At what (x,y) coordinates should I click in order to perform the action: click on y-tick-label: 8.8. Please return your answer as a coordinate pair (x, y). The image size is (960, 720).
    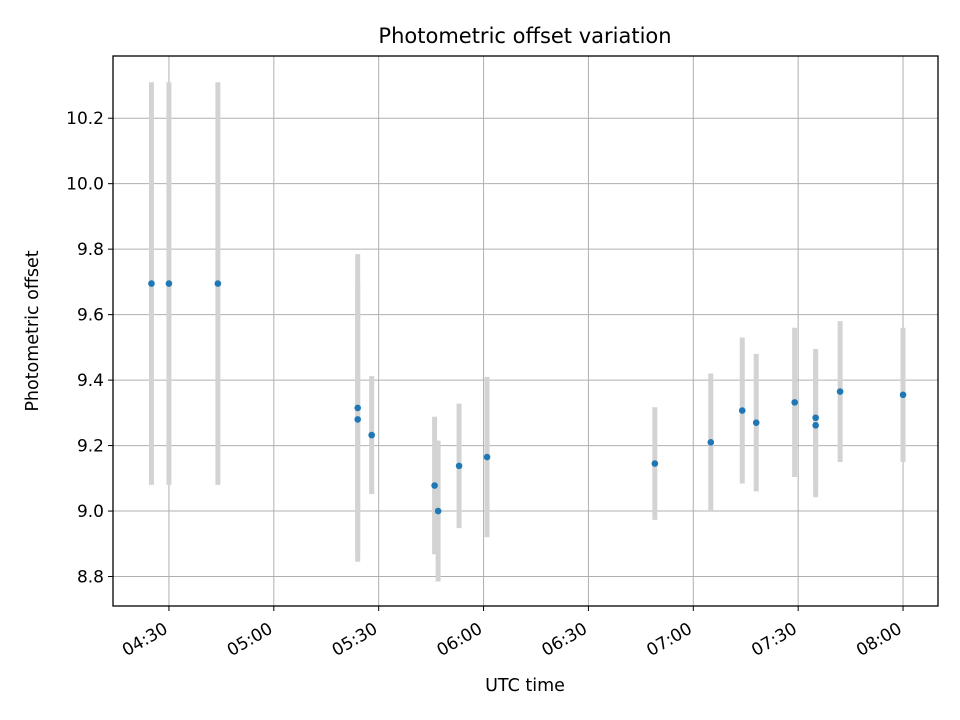
    Looking at the image, I should click on (90, 578).